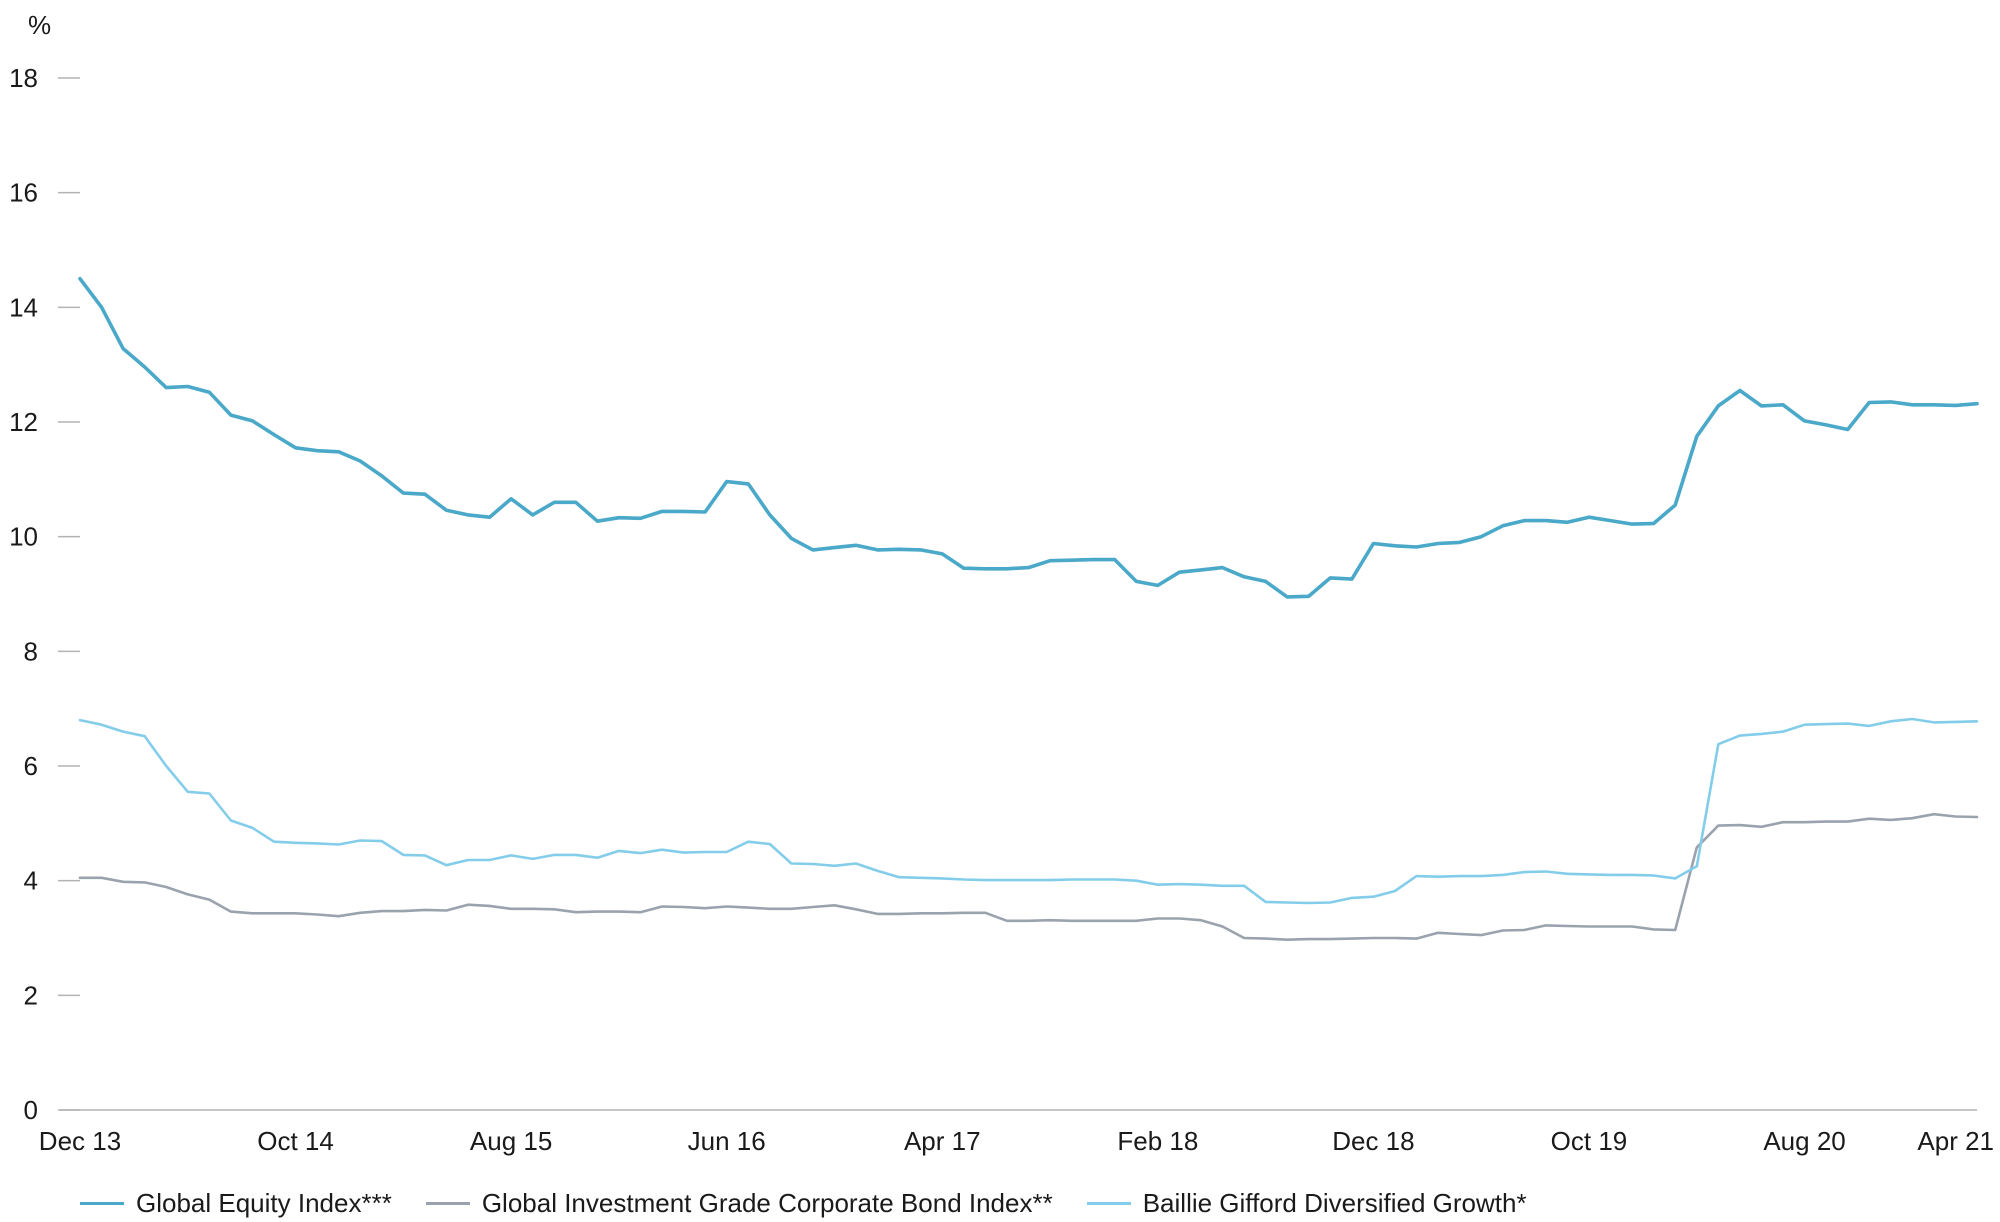 Image resolution: width=2000 pixels, height=1222 pixels. What do you see at coordinates (31, 766) in the screenshot?
I see `y-tick-label: 6` at bounding box center [31, 766].